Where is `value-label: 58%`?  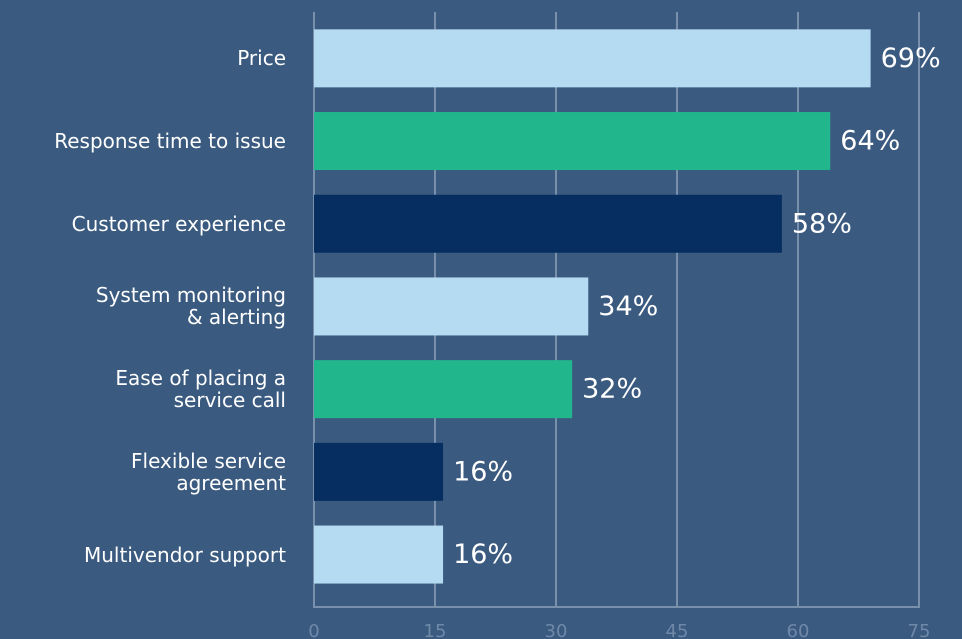
value-label: 58% is located at coordinates (822, 223).